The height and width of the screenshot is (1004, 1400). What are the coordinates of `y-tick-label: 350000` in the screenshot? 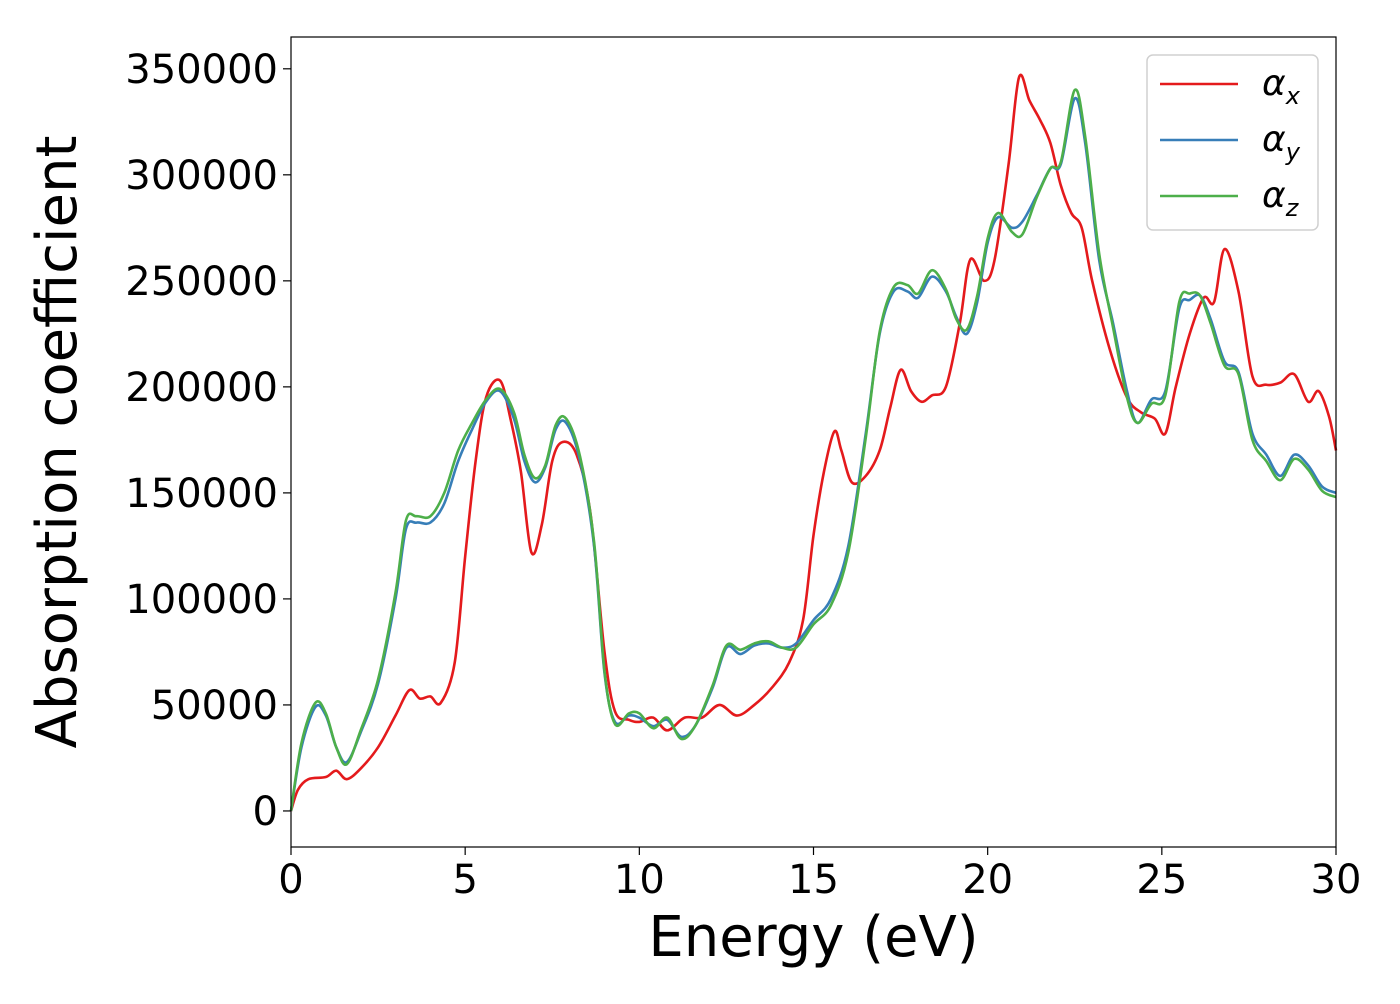 It's located at (201, 70).